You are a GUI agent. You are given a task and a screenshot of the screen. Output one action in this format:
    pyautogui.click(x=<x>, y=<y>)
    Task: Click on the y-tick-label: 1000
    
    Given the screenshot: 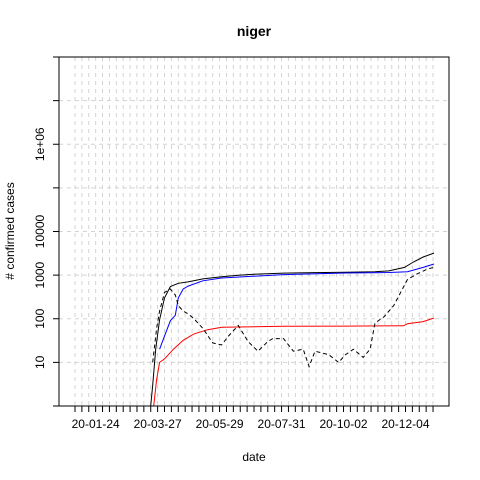 What is the action you would take?
    pyautogui.click(x=40, y=274)
    